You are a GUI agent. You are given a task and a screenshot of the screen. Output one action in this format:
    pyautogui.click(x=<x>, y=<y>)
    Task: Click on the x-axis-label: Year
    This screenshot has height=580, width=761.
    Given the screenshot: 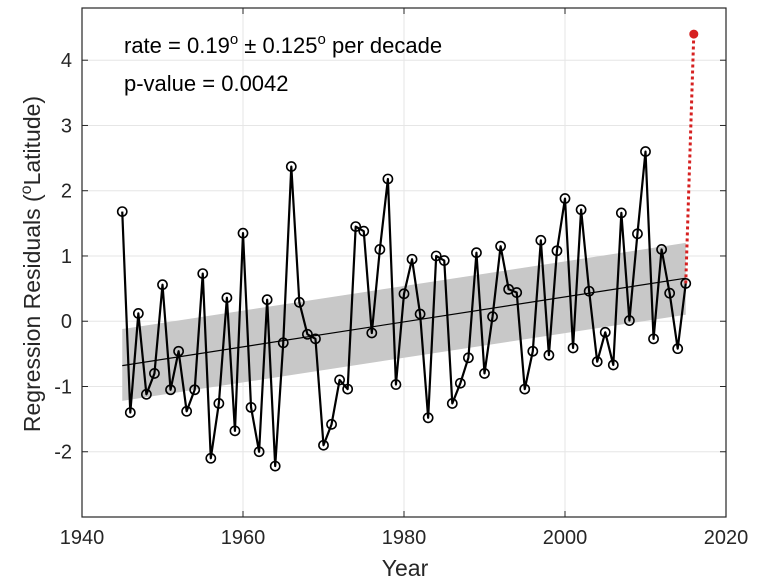 What is the action you would take?
    pyautogui.click(x=405, y=567)
    